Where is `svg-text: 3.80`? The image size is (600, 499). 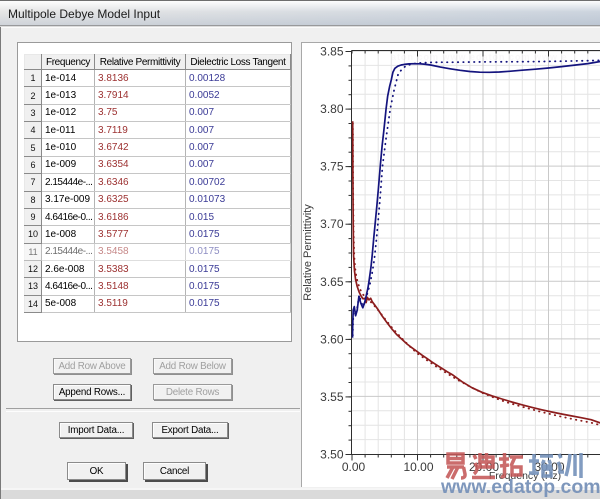
svg-text: 3.80 is located at coordinates (332, 109).